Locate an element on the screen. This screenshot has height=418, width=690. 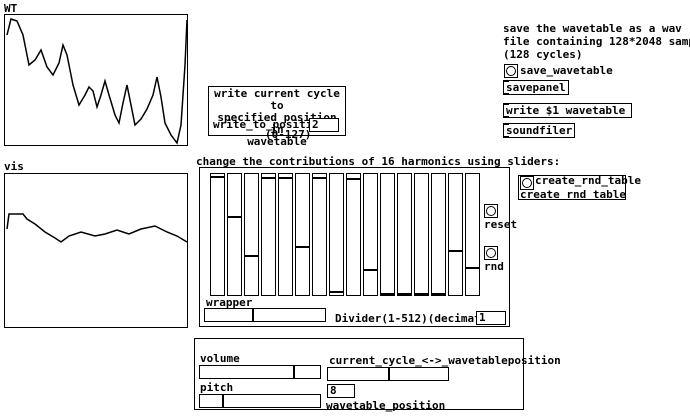
text-line: specified position in is located at coordinates (277, 123).